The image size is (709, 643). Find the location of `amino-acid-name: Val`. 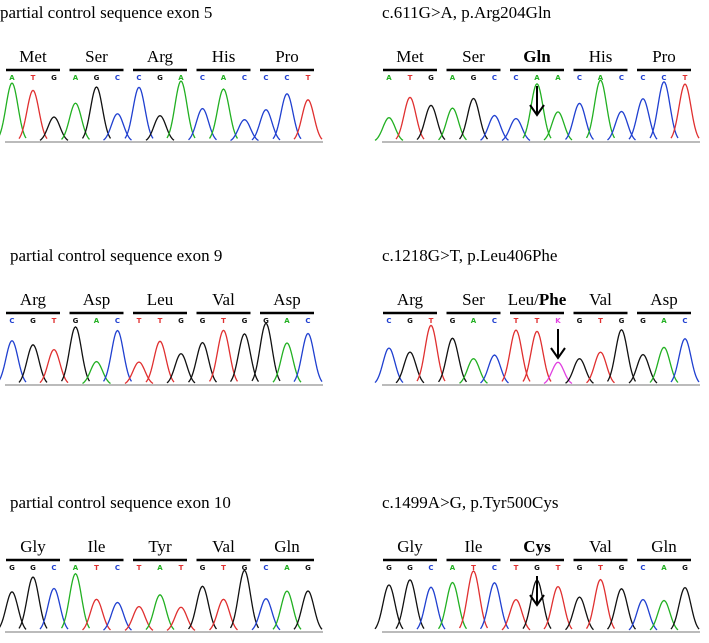

amino-acid-name: Val is located at coordinates (600, 546).